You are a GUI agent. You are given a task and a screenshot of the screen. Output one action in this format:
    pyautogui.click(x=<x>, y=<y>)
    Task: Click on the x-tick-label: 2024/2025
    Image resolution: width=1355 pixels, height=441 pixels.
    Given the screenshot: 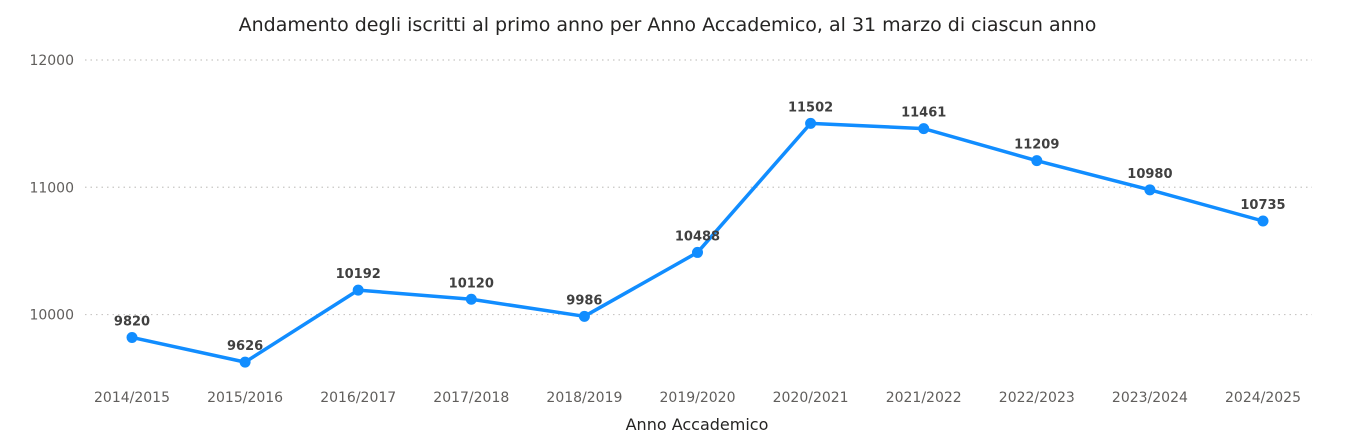 What is the action you would take?
    pyautogui.click(x=1263, y=398)
    